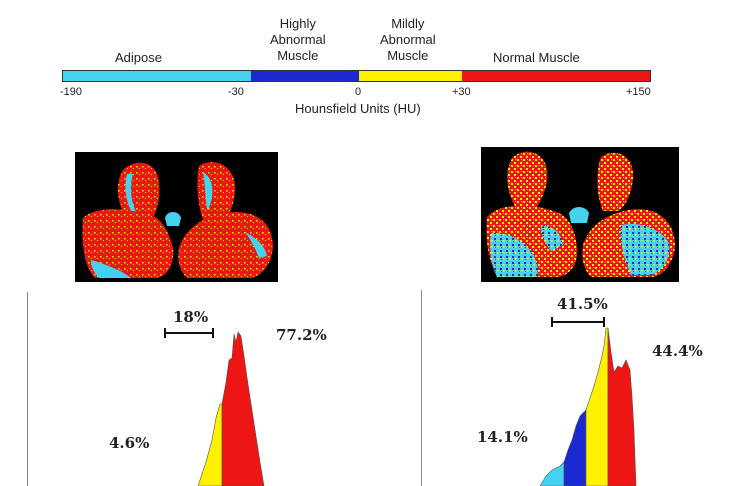  Describe the element at coordinates (552, 473) in the screenshot. I see `right-histogram-cyan-region` at that location.